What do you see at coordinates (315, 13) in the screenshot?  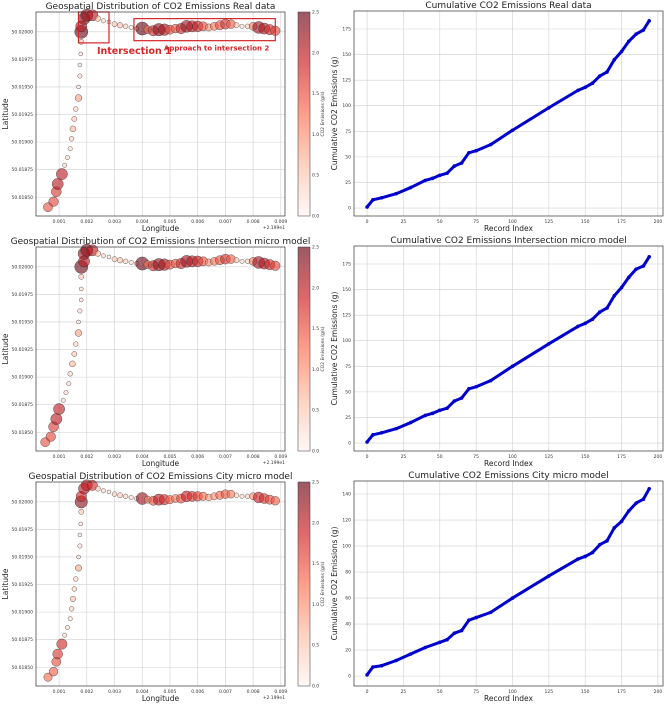 I see `colorbar-tick-label: 2.5` at bounding box center [315, 13].